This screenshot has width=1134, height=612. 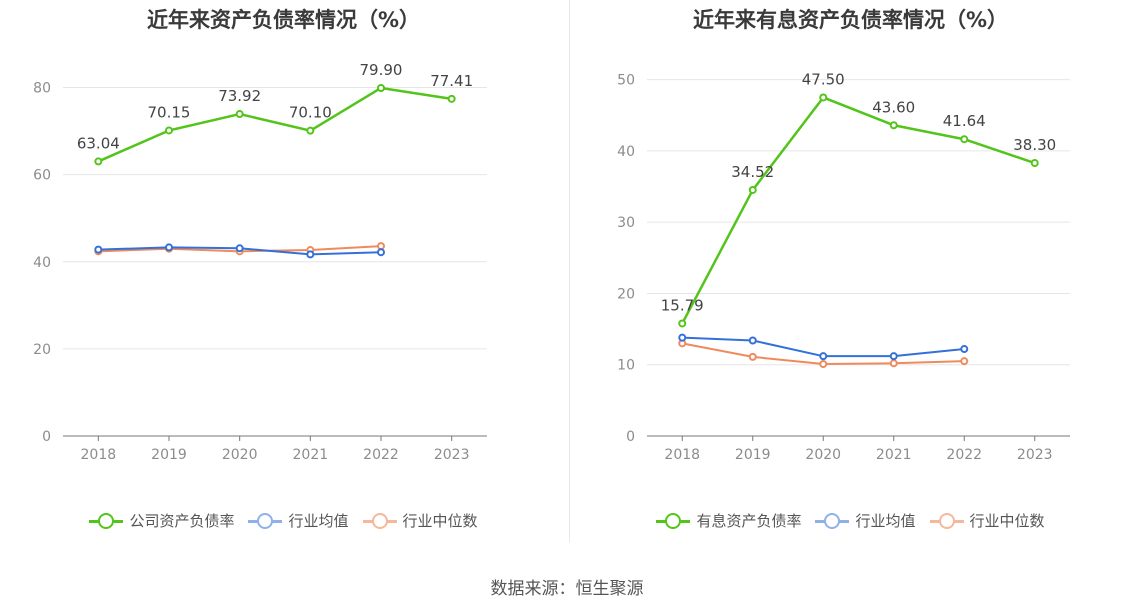 I want to click on panel-divider, so click(x=569, y=271).